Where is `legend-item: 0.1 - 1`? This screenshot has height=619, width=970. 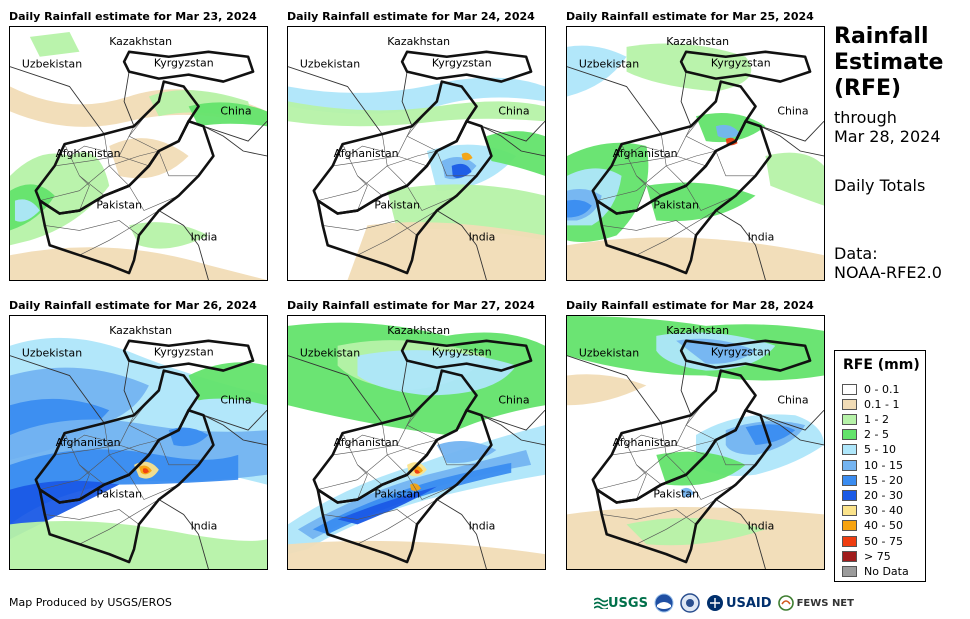 legend-item: 0.1 - 1 is located at coordinates (870, 404).